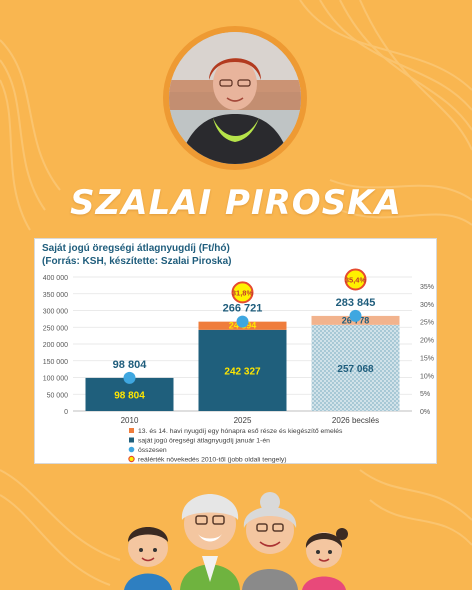  Describe the element at coordinates (425, 394) in the screenshot. I see `y2-tick-label: 5%` at that location.